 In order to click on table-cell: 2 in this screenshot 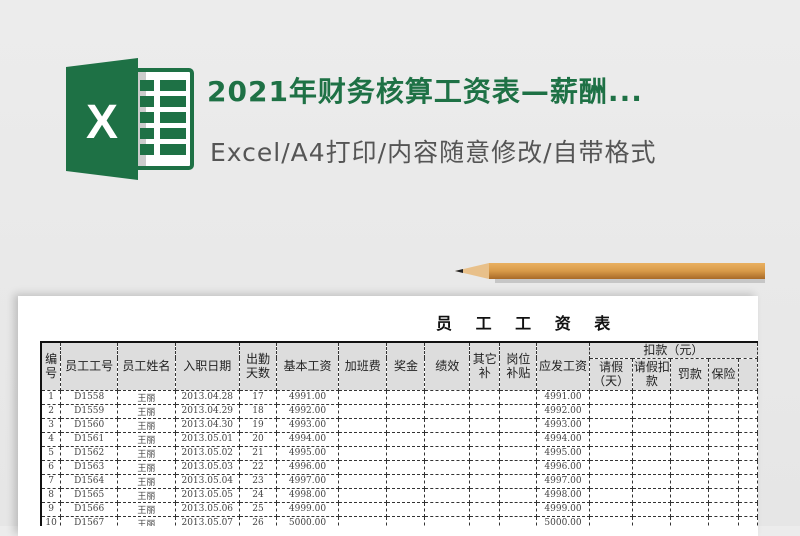, I will do `click(51, 411)`.